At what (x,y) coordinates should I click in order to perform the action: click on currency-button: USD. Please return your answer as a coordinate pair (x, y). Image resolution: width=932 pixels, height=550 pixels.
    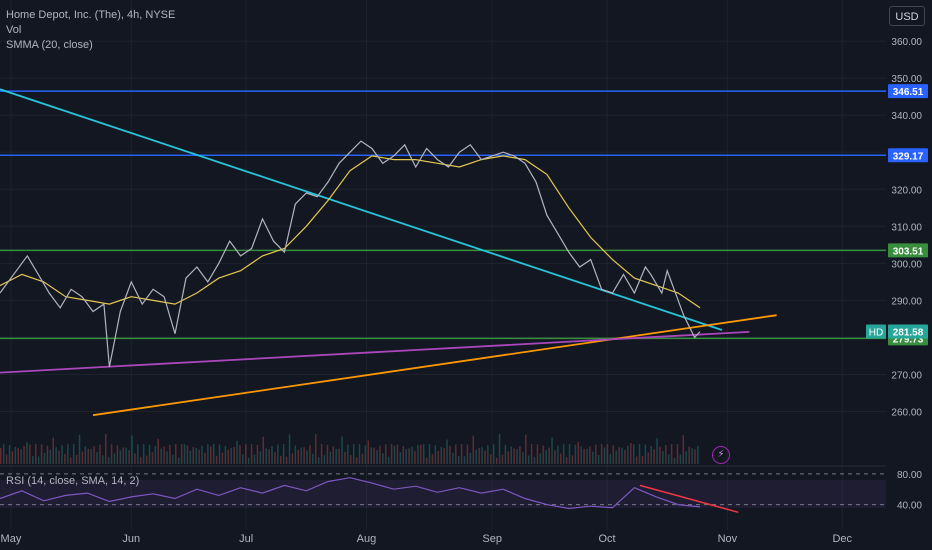
    Looking at the image, I should click on (907, 16).